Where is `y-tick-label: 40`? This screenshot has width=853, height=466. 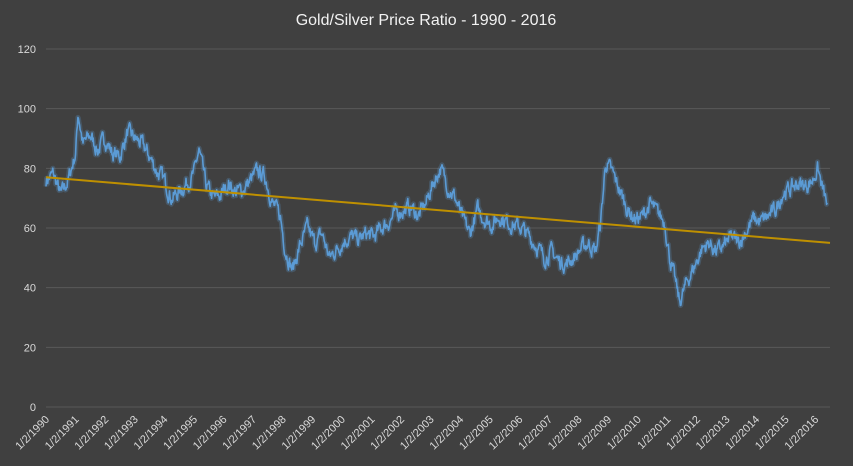 y-tick-label: 40 is located at coordinates (30, 289).